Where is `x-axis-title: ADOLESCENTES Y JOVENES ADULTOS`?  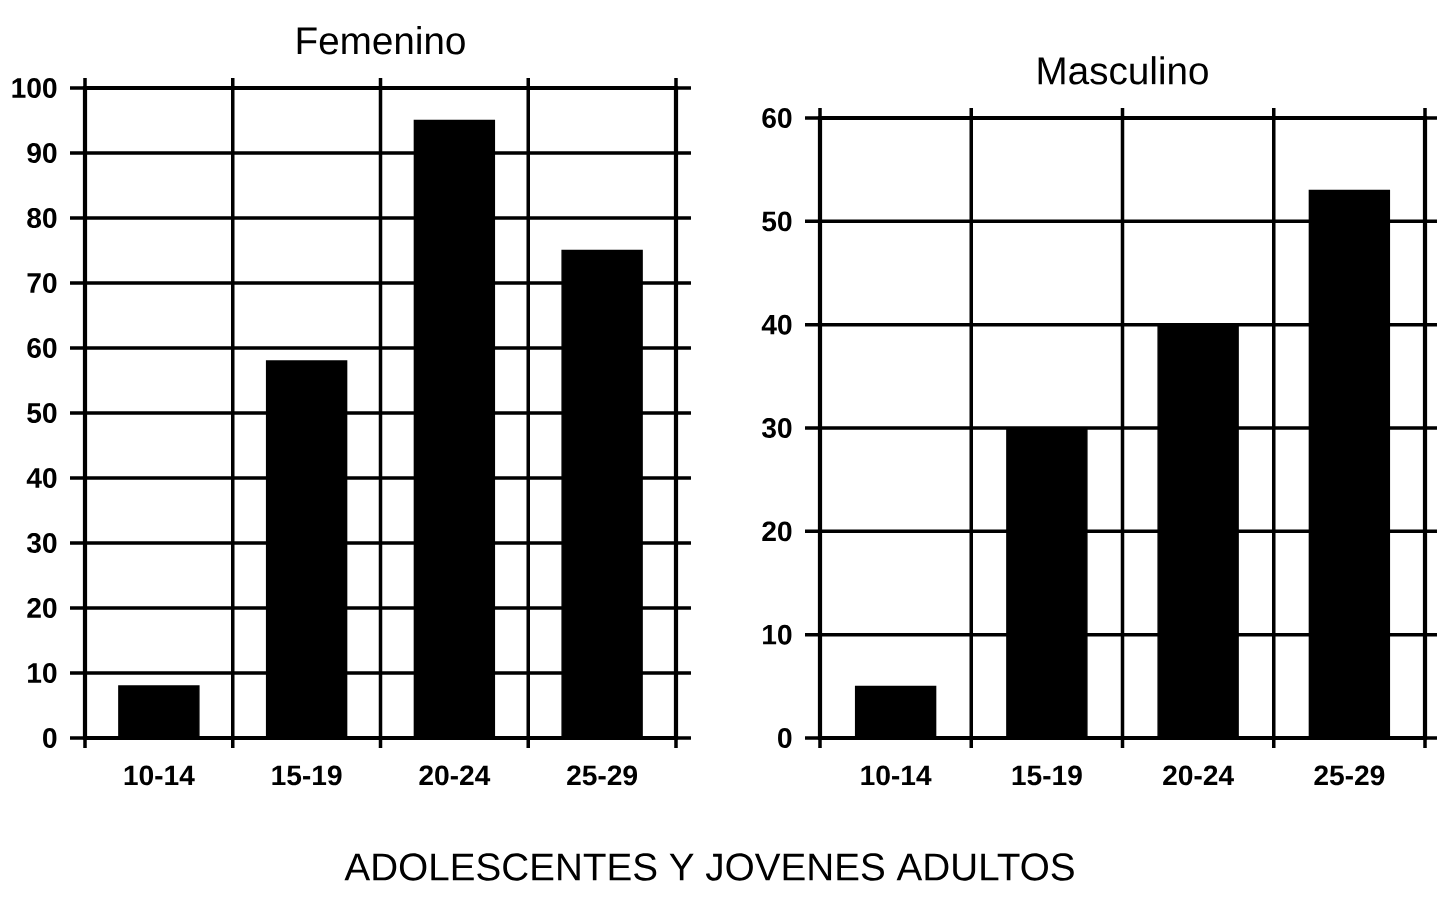
x-axis-title: ADOLESCENTES Y JOVENES ADULTOS is located at coordinates (709, 867).